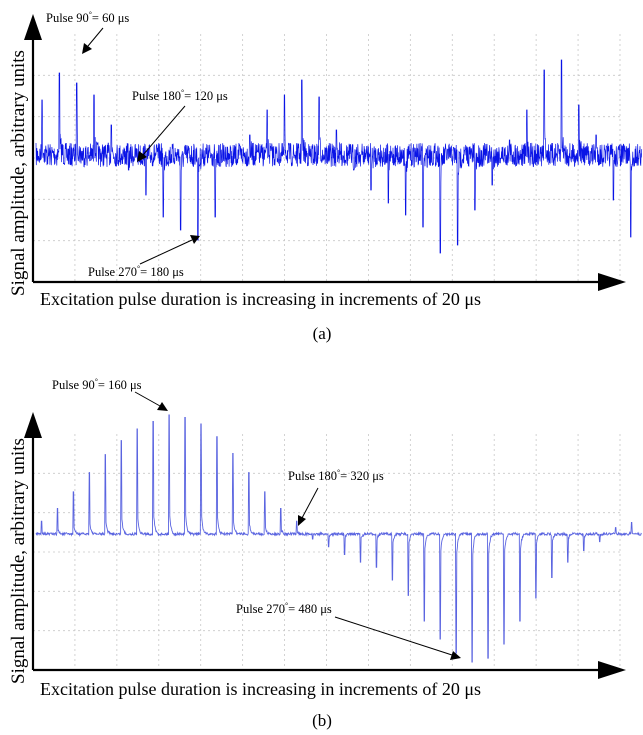  Describe the element at coordinates (142, 156) in the screenshot. I see `chart-a-annotation-180-arrowhead` at that location.